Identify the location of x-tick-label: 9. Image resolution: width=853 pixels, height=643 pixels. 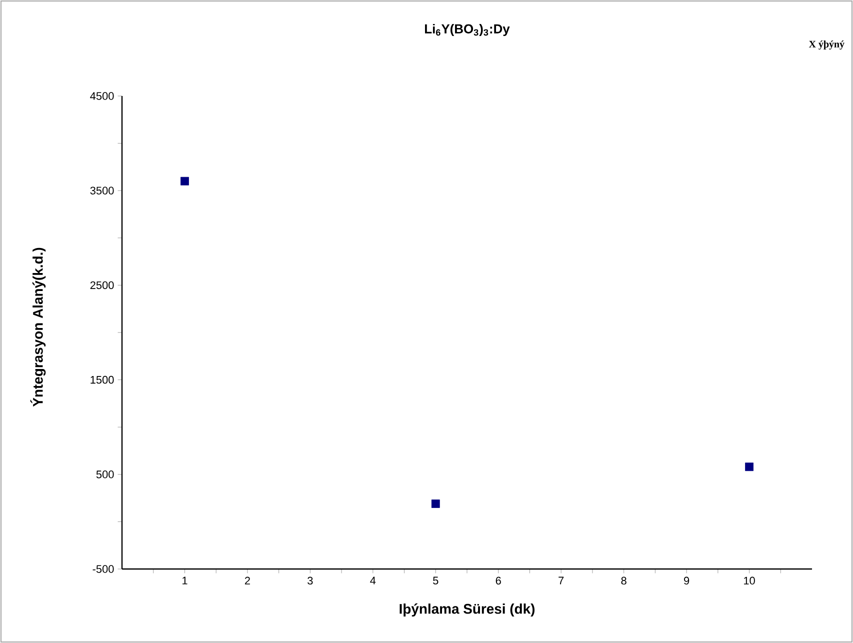
(687, 580).